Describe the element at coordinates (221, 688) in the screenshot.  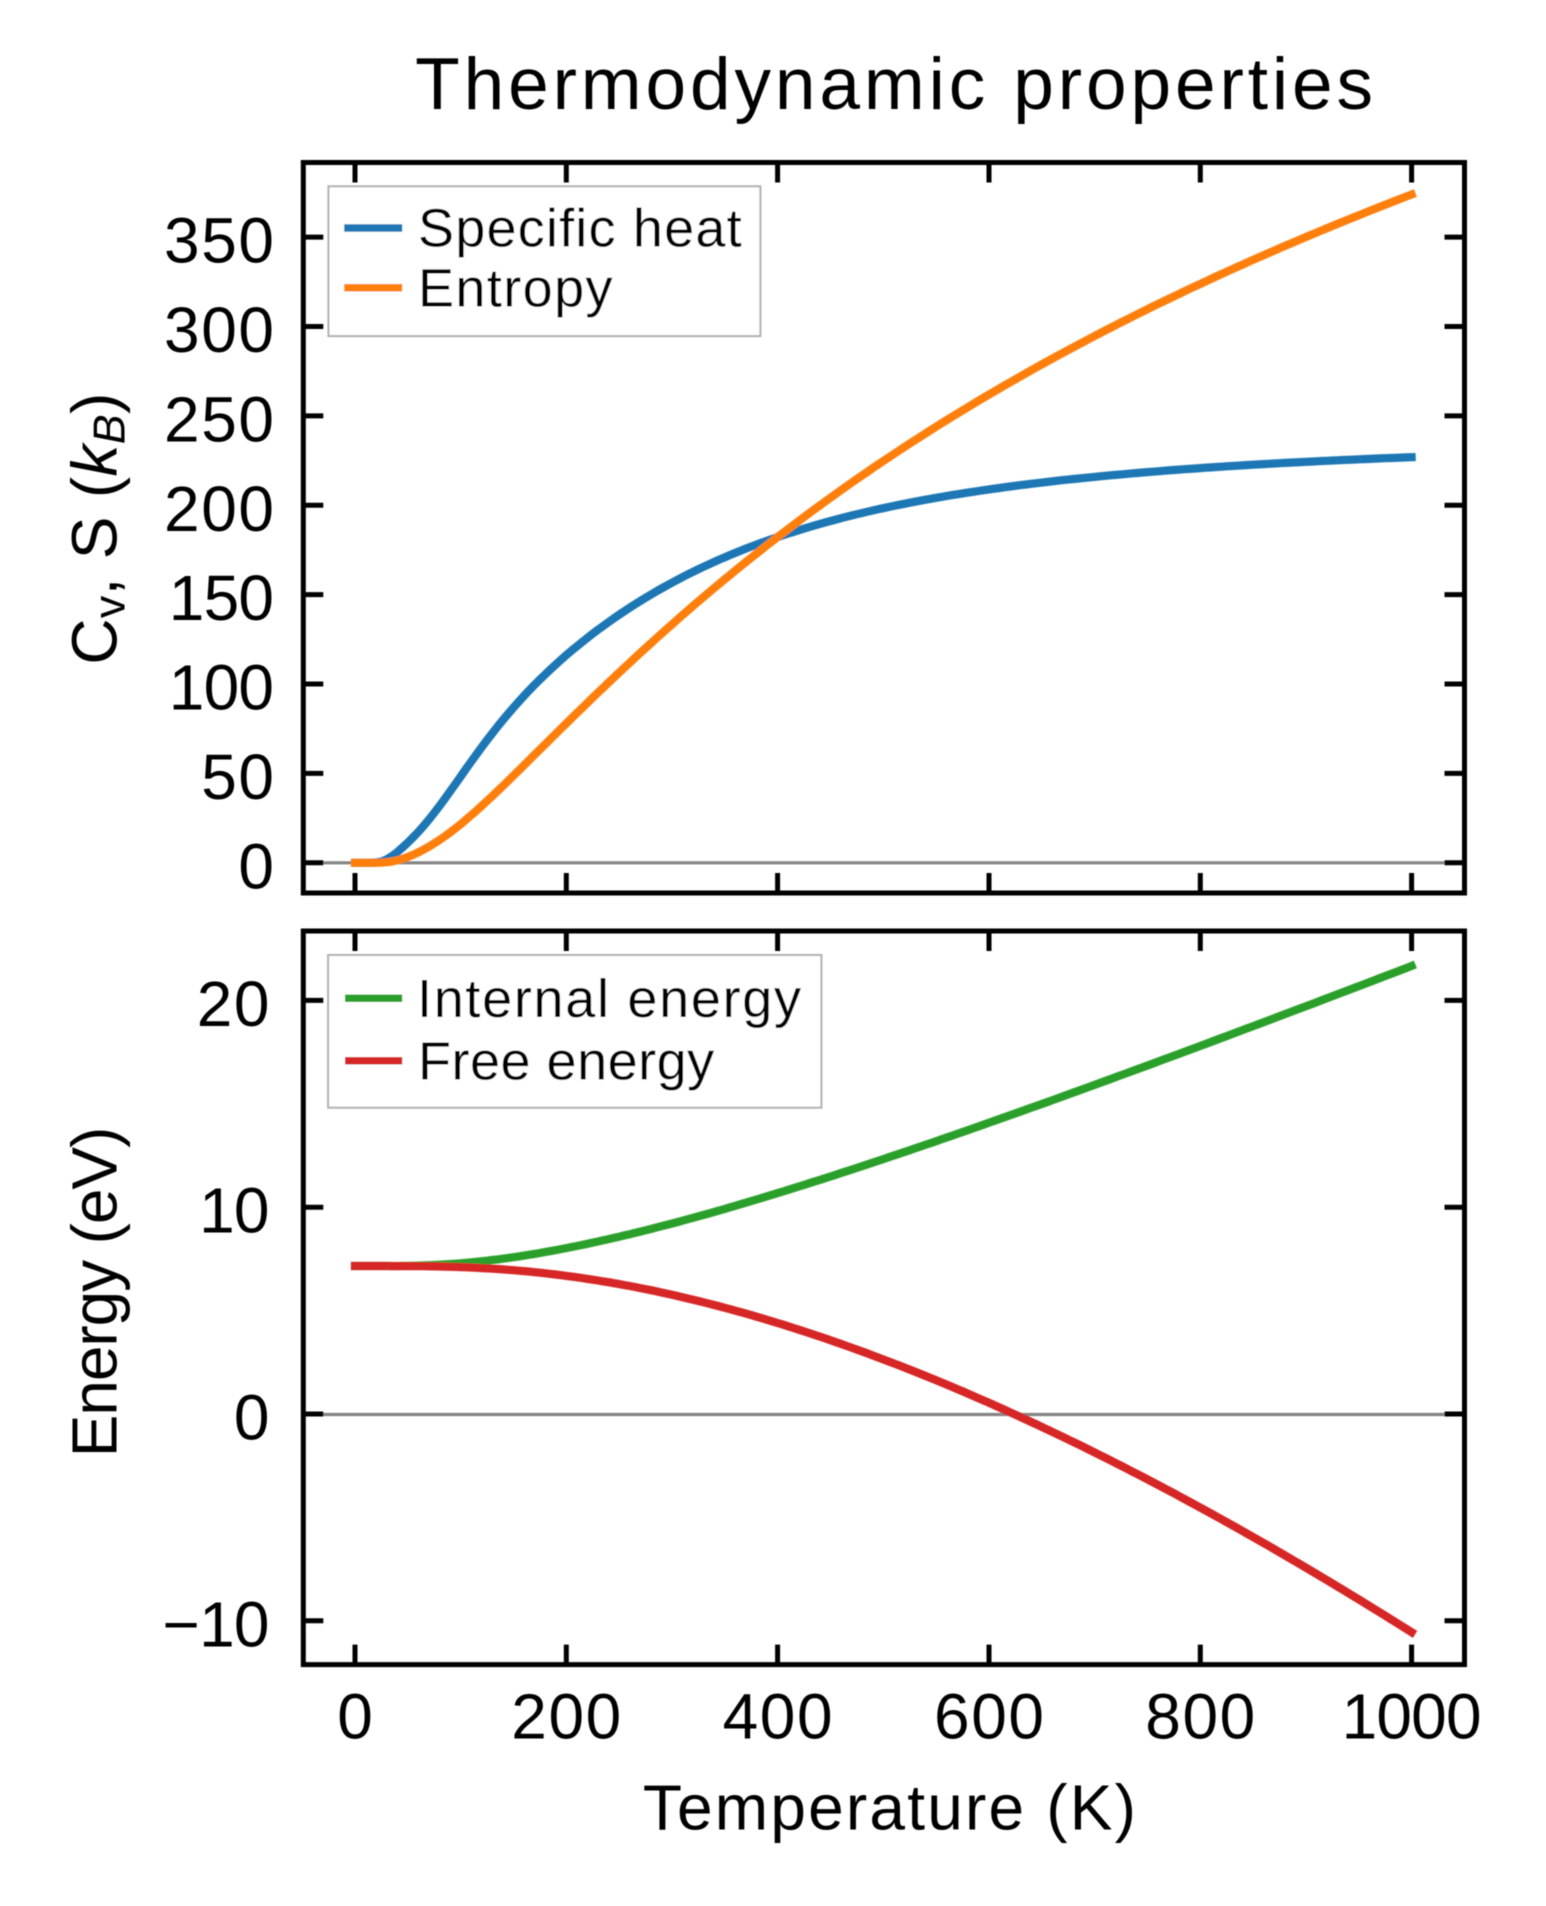
I see `svg-text: 100` at that location.